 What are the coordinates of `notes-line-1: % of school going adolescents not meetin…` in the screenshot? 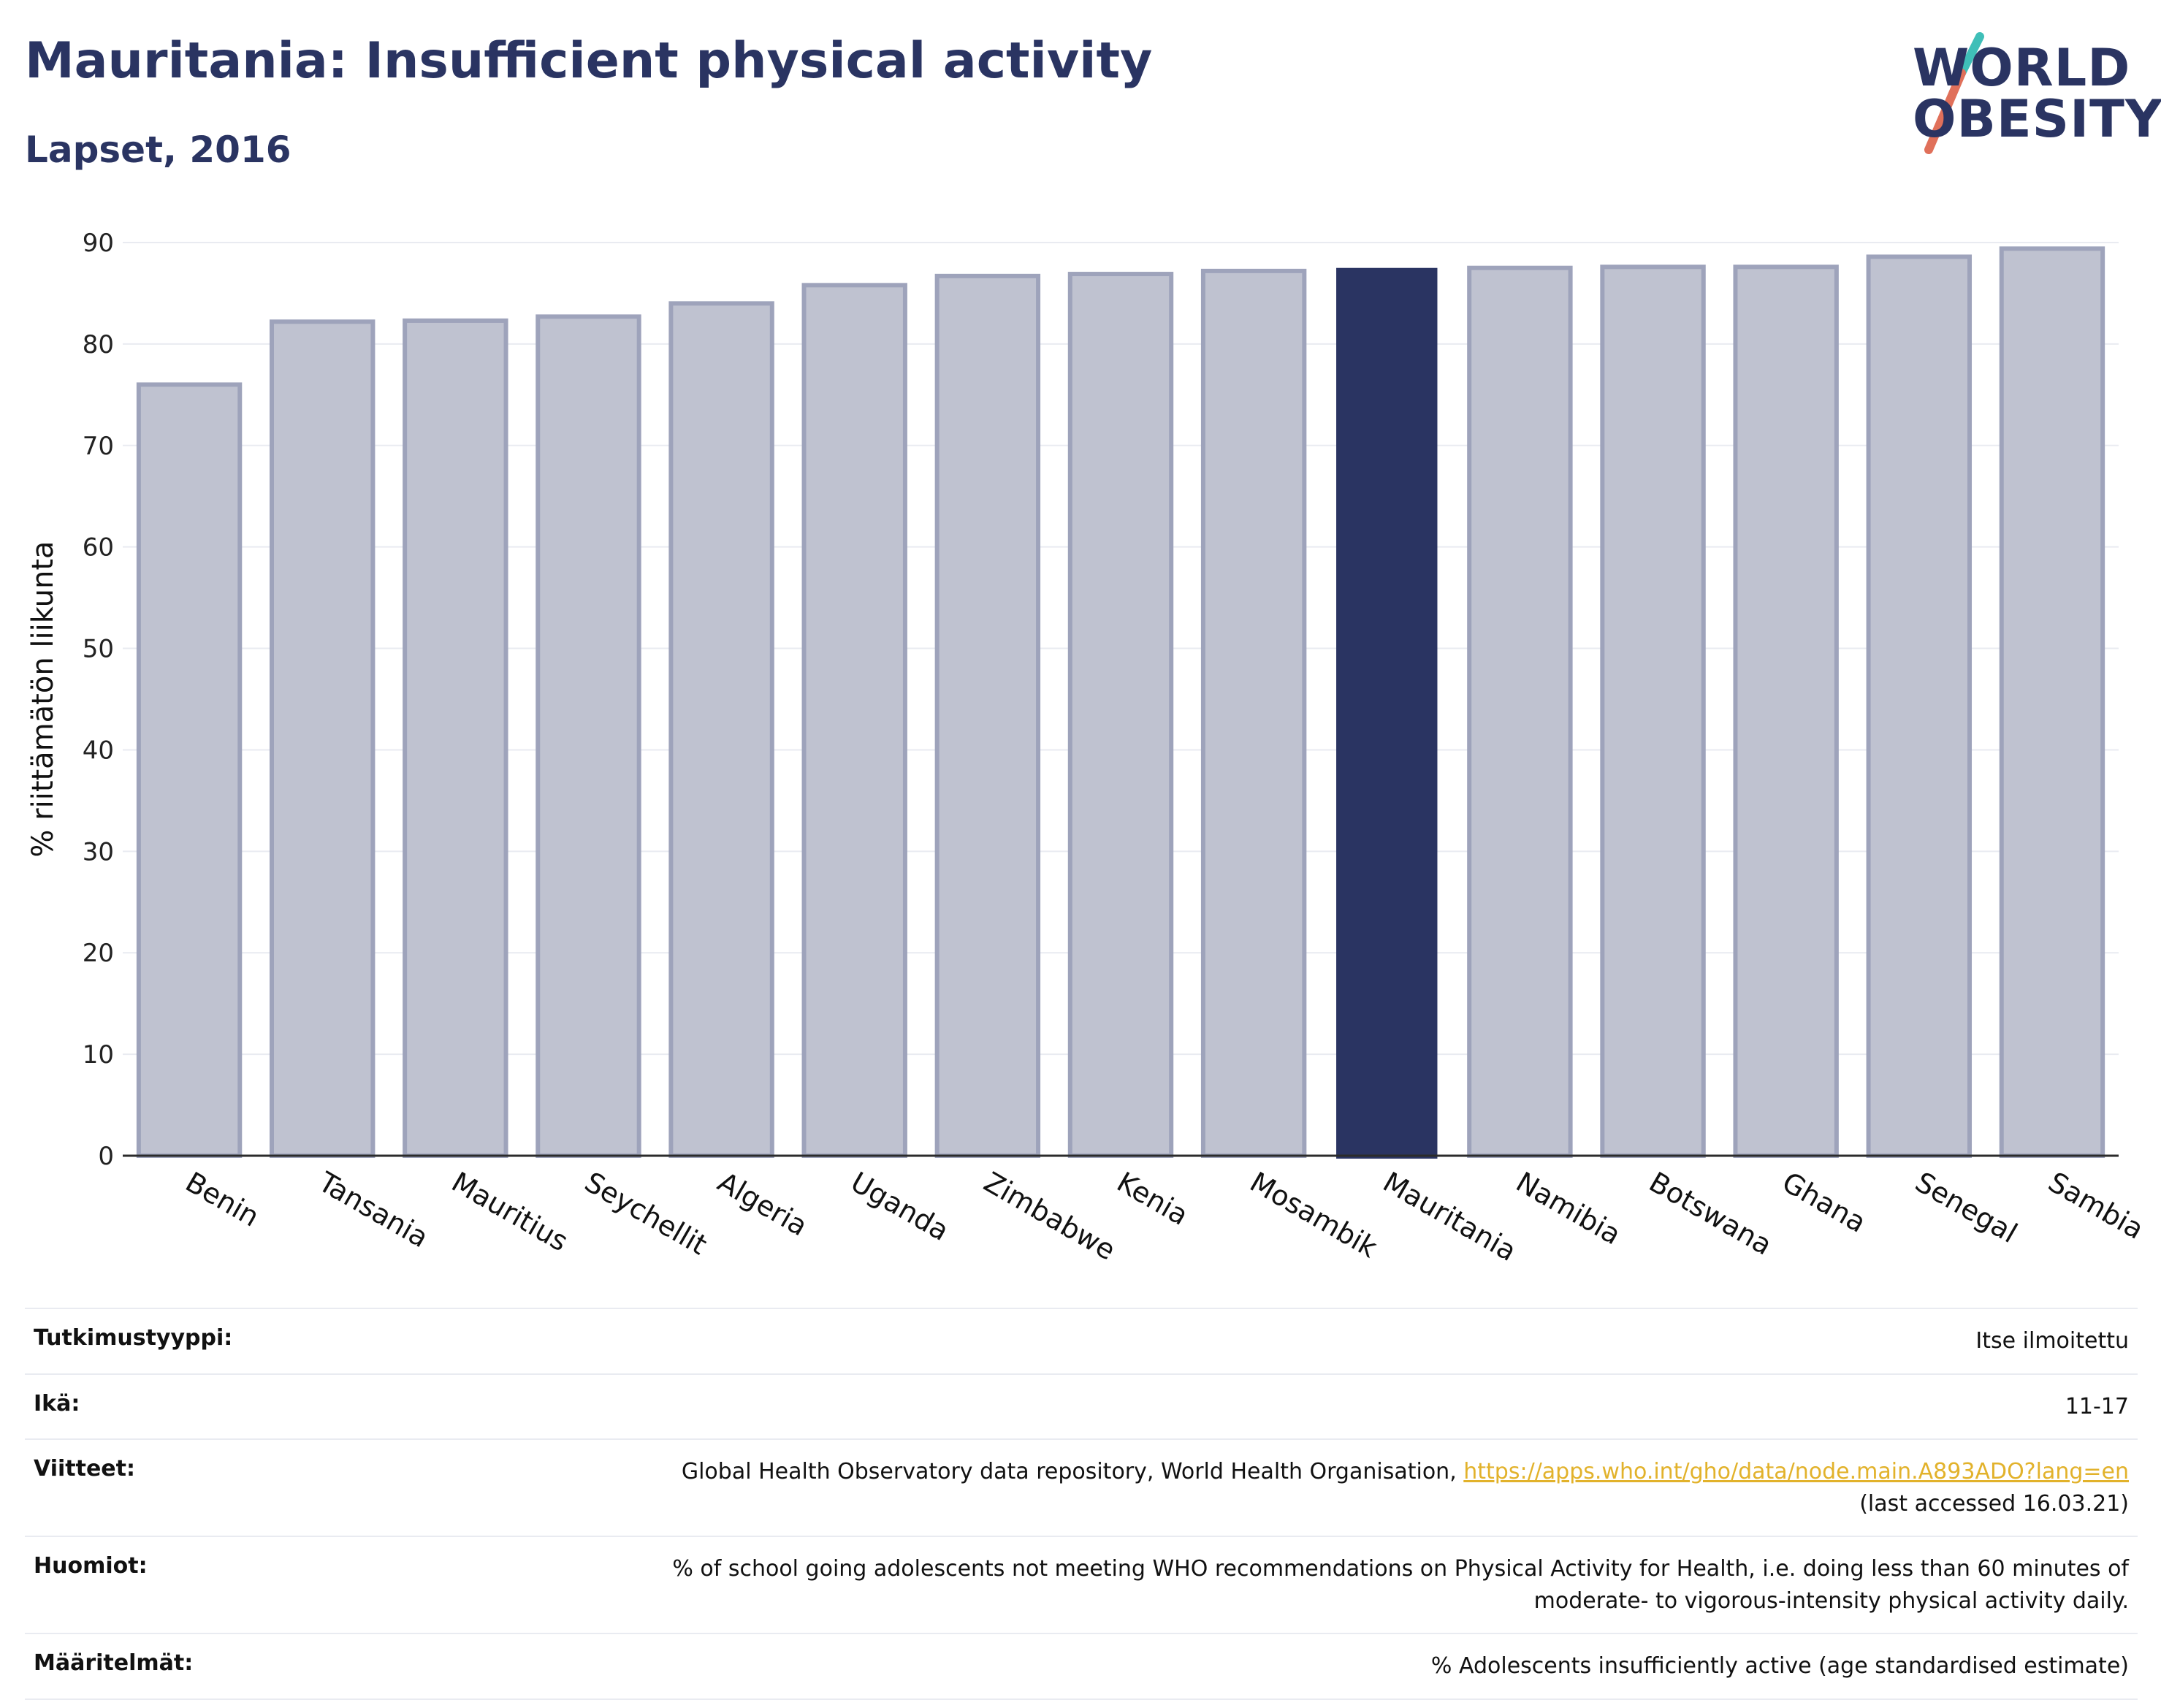 It's located at (1400, 1569).